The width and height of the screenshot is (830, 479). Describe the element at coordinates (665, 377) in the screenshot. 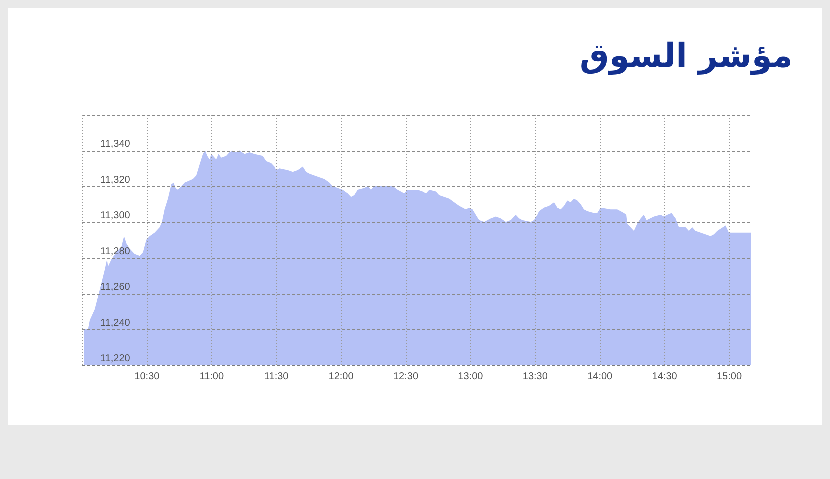

I see `x-tick-label: 14:30` at that location.